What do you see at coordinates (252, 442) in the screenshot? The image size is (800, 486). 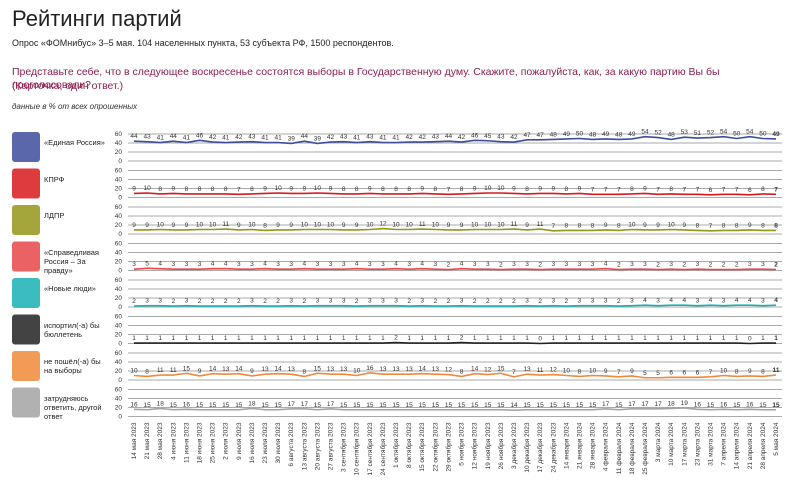 I see `x-tick-label: 16 июля 2023` at bounding box center [252, 442].